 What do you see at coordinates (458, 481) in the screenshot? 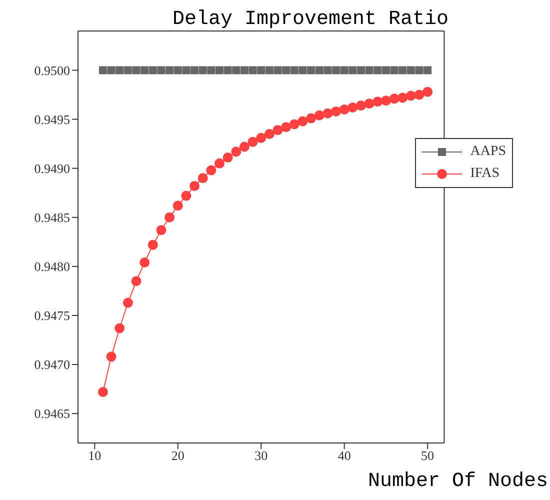
I see `x-axis-title: Number Of Nodes` at bounding box center [458, 481].